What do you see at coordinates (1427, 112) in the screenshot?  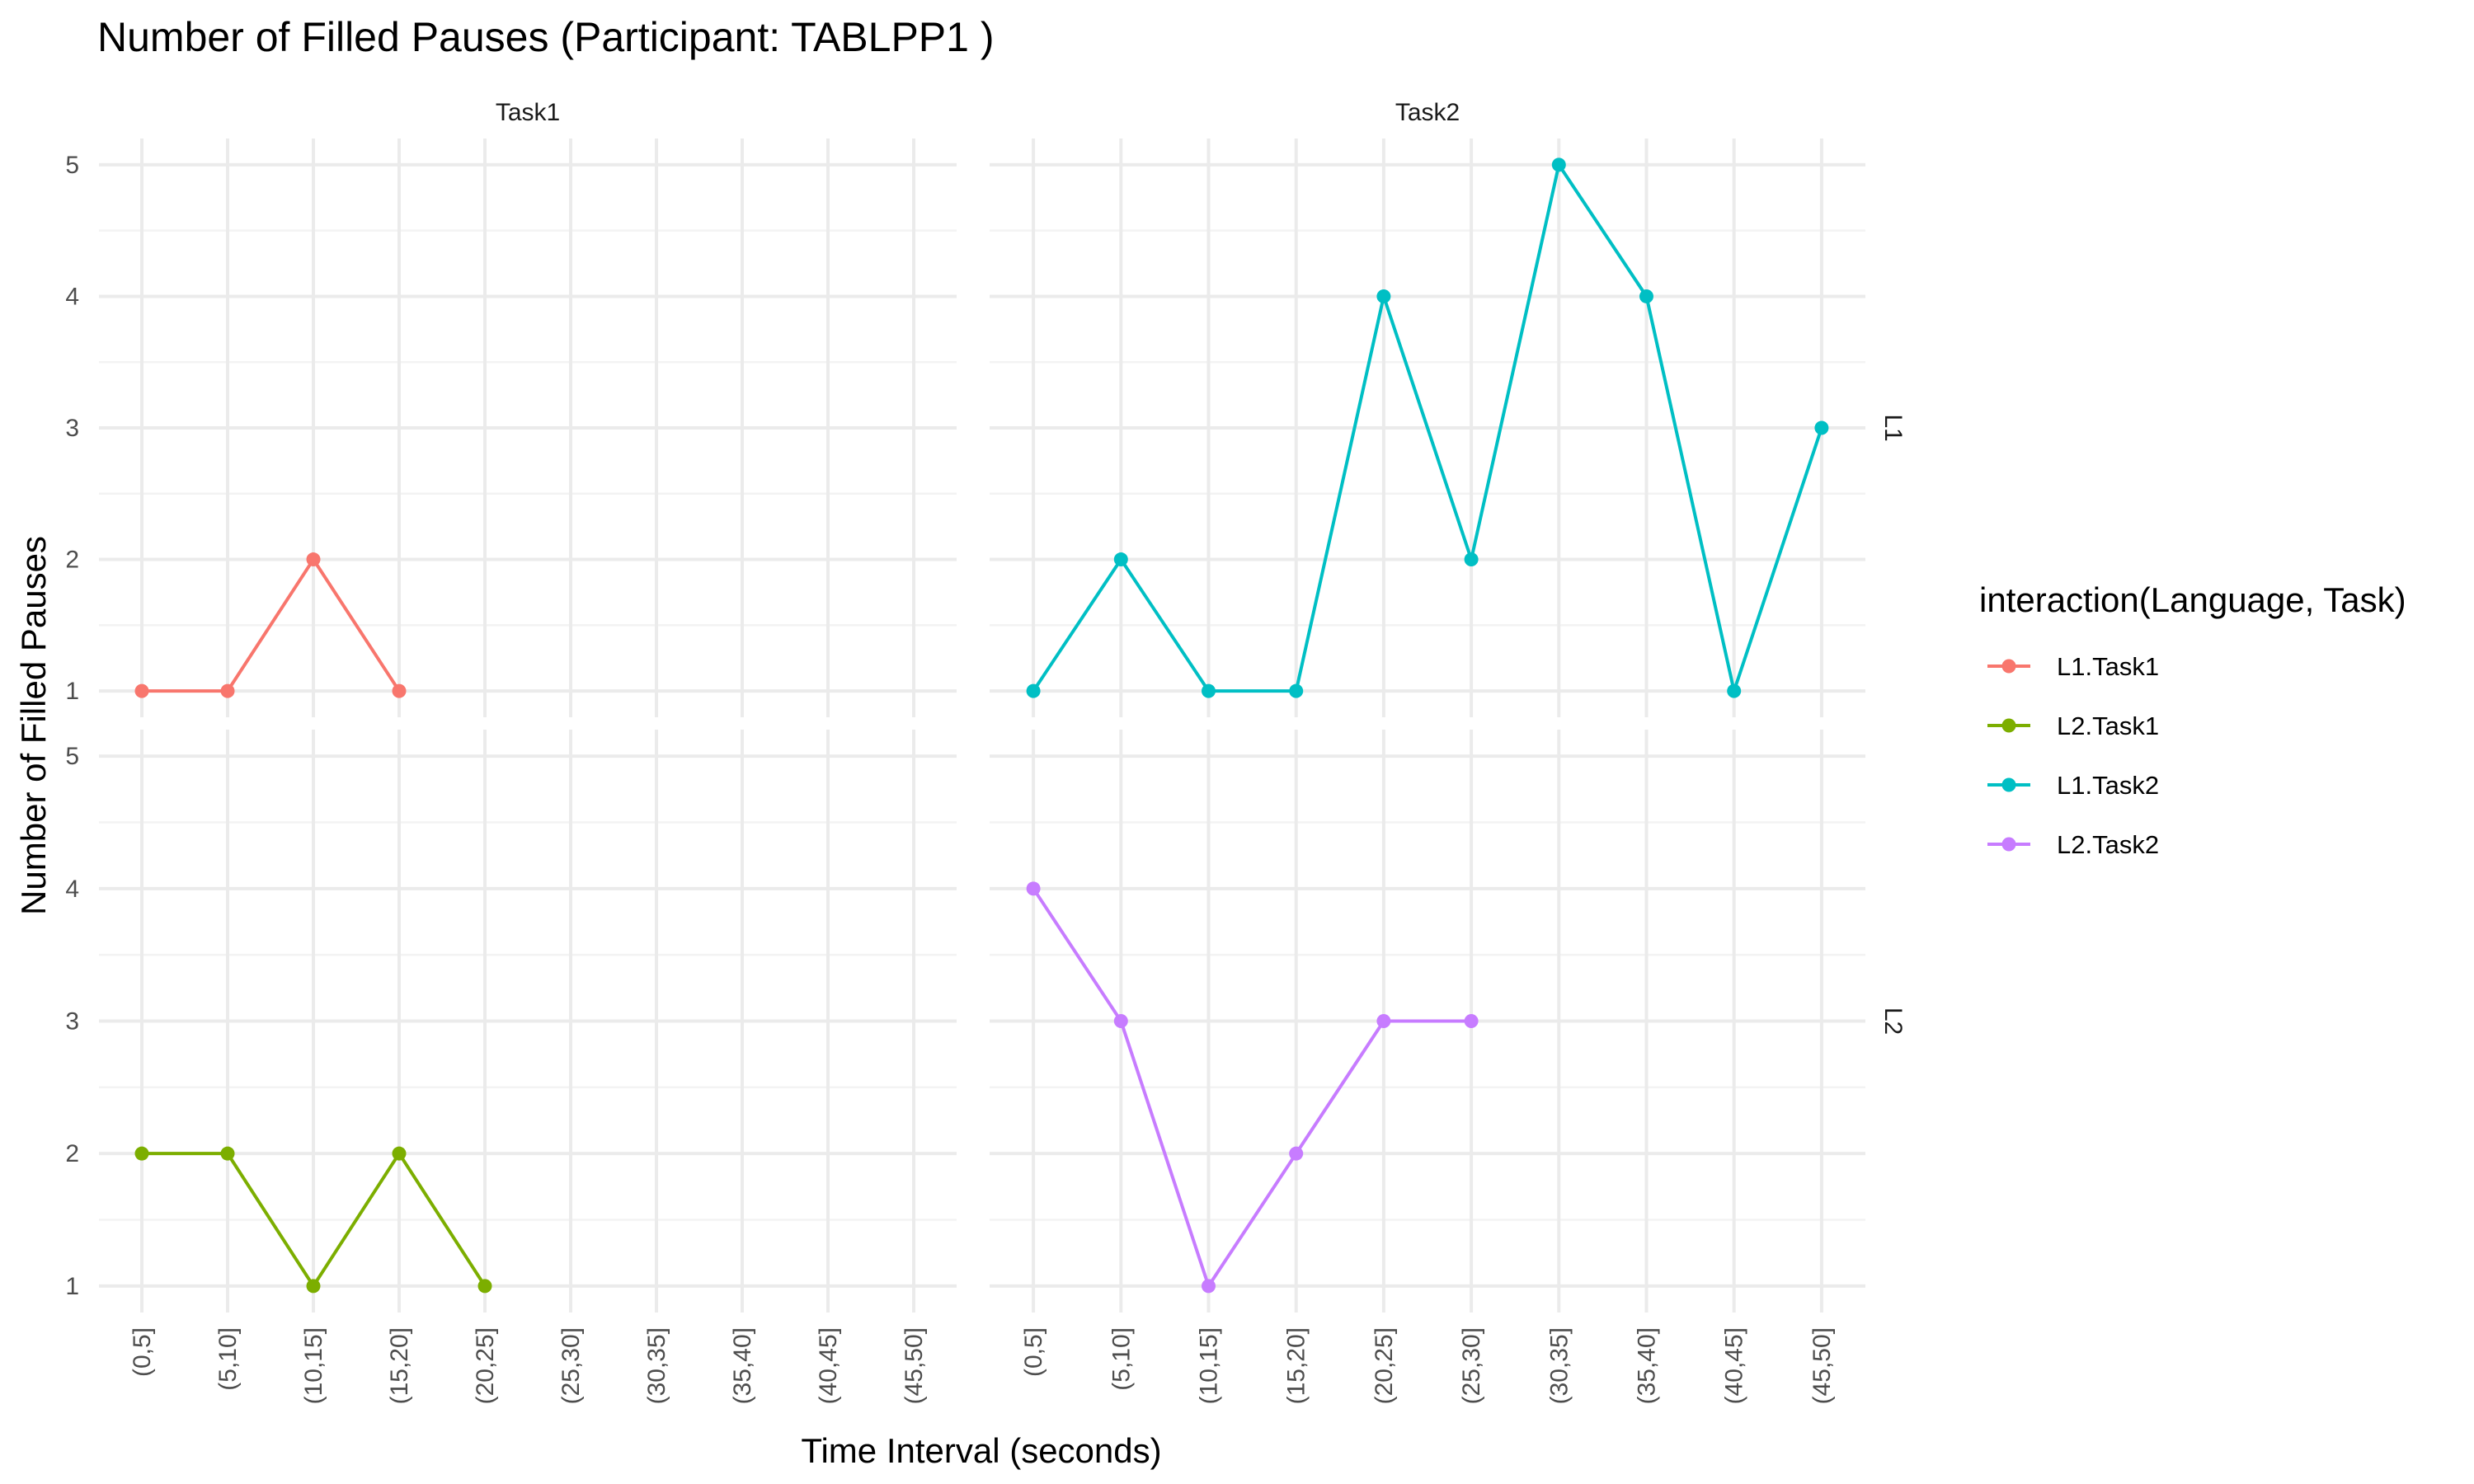 I see `facet-strip-Task2: Task2` at bounding box center [1427, 112].